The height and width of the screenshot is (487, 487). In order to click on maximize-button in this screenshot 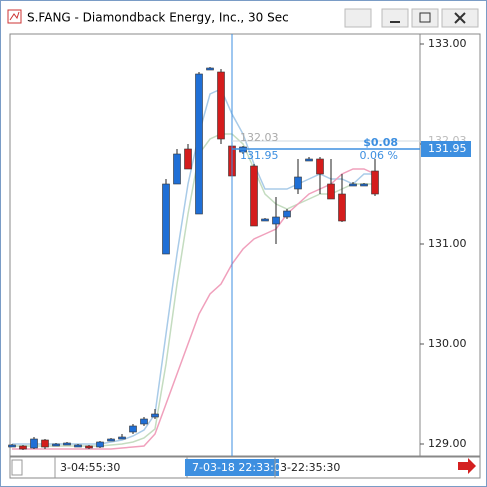, I will do `click(425, 18)`.